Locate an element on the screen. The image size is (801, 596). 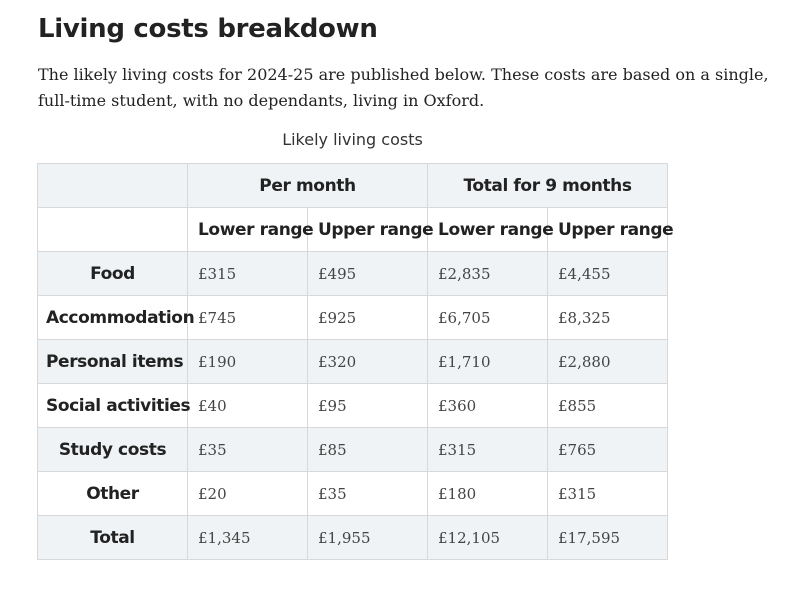
table-row: Accommodation £745 £925 £6,705 £8,325 is located at coordinates (353, 317).